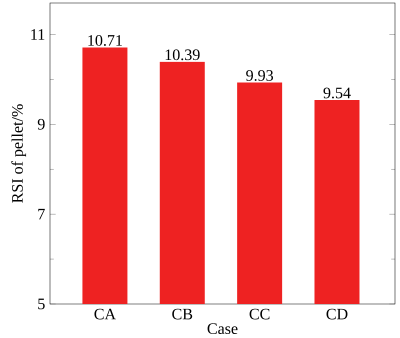 The height and width of the screenshot is (338, 400). Describe the element at coordinates (337, 92) in the screenshot. I see `data-label: 9.54` at that location.